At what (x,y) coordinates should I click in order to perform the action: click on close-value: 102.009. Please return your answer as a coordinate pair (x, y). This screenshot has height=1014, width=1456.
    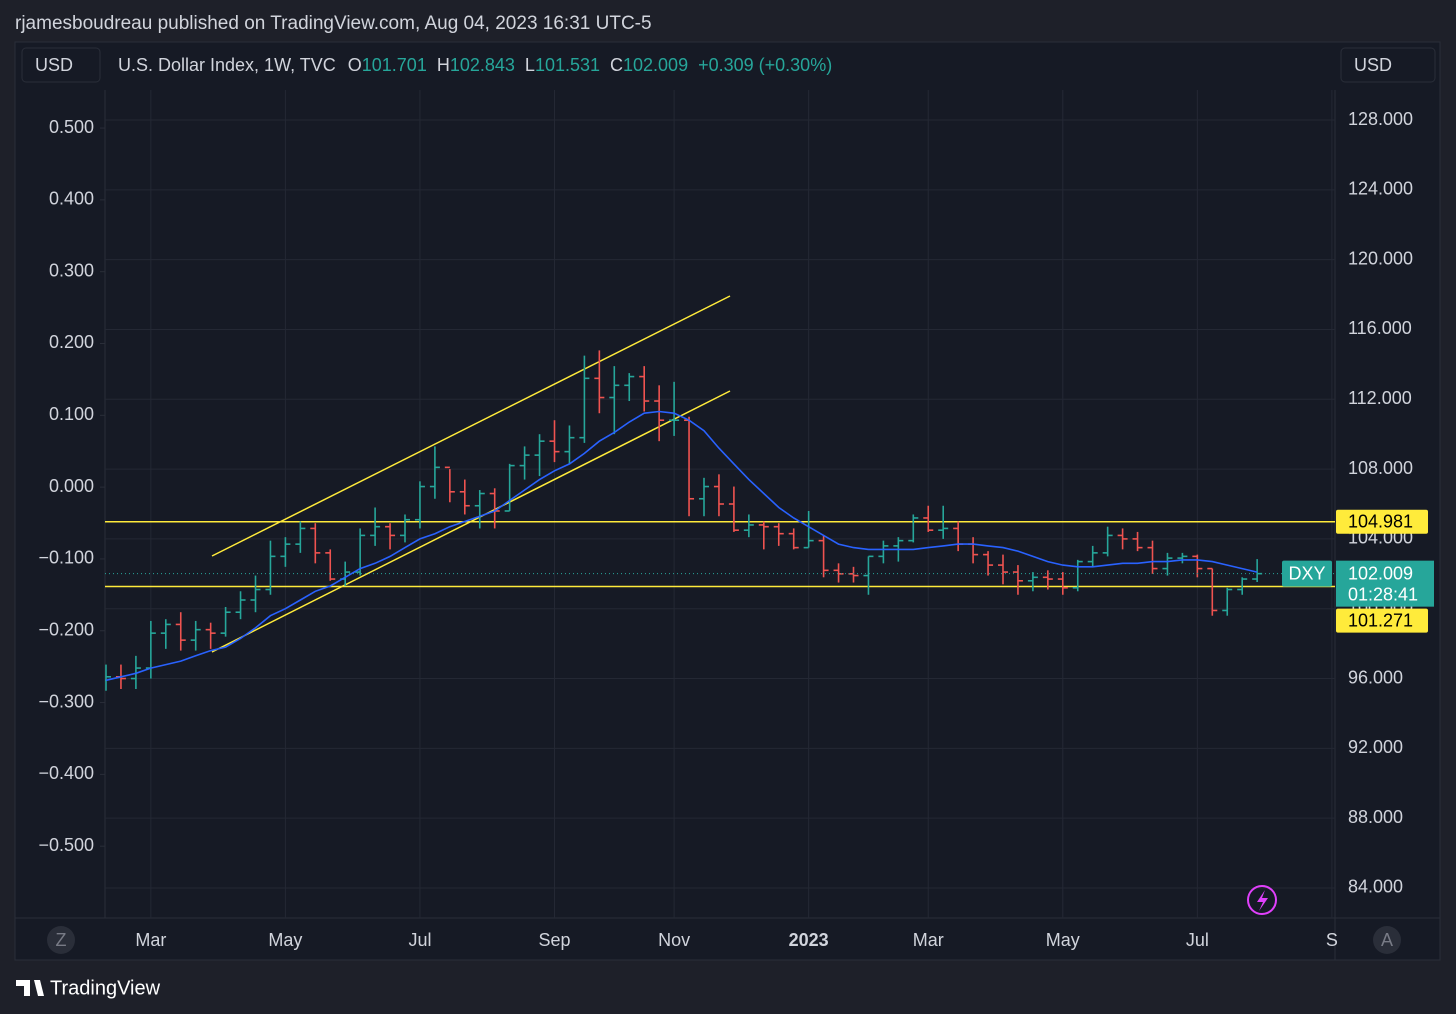
    Looking at the image, I should click on (655, 65).